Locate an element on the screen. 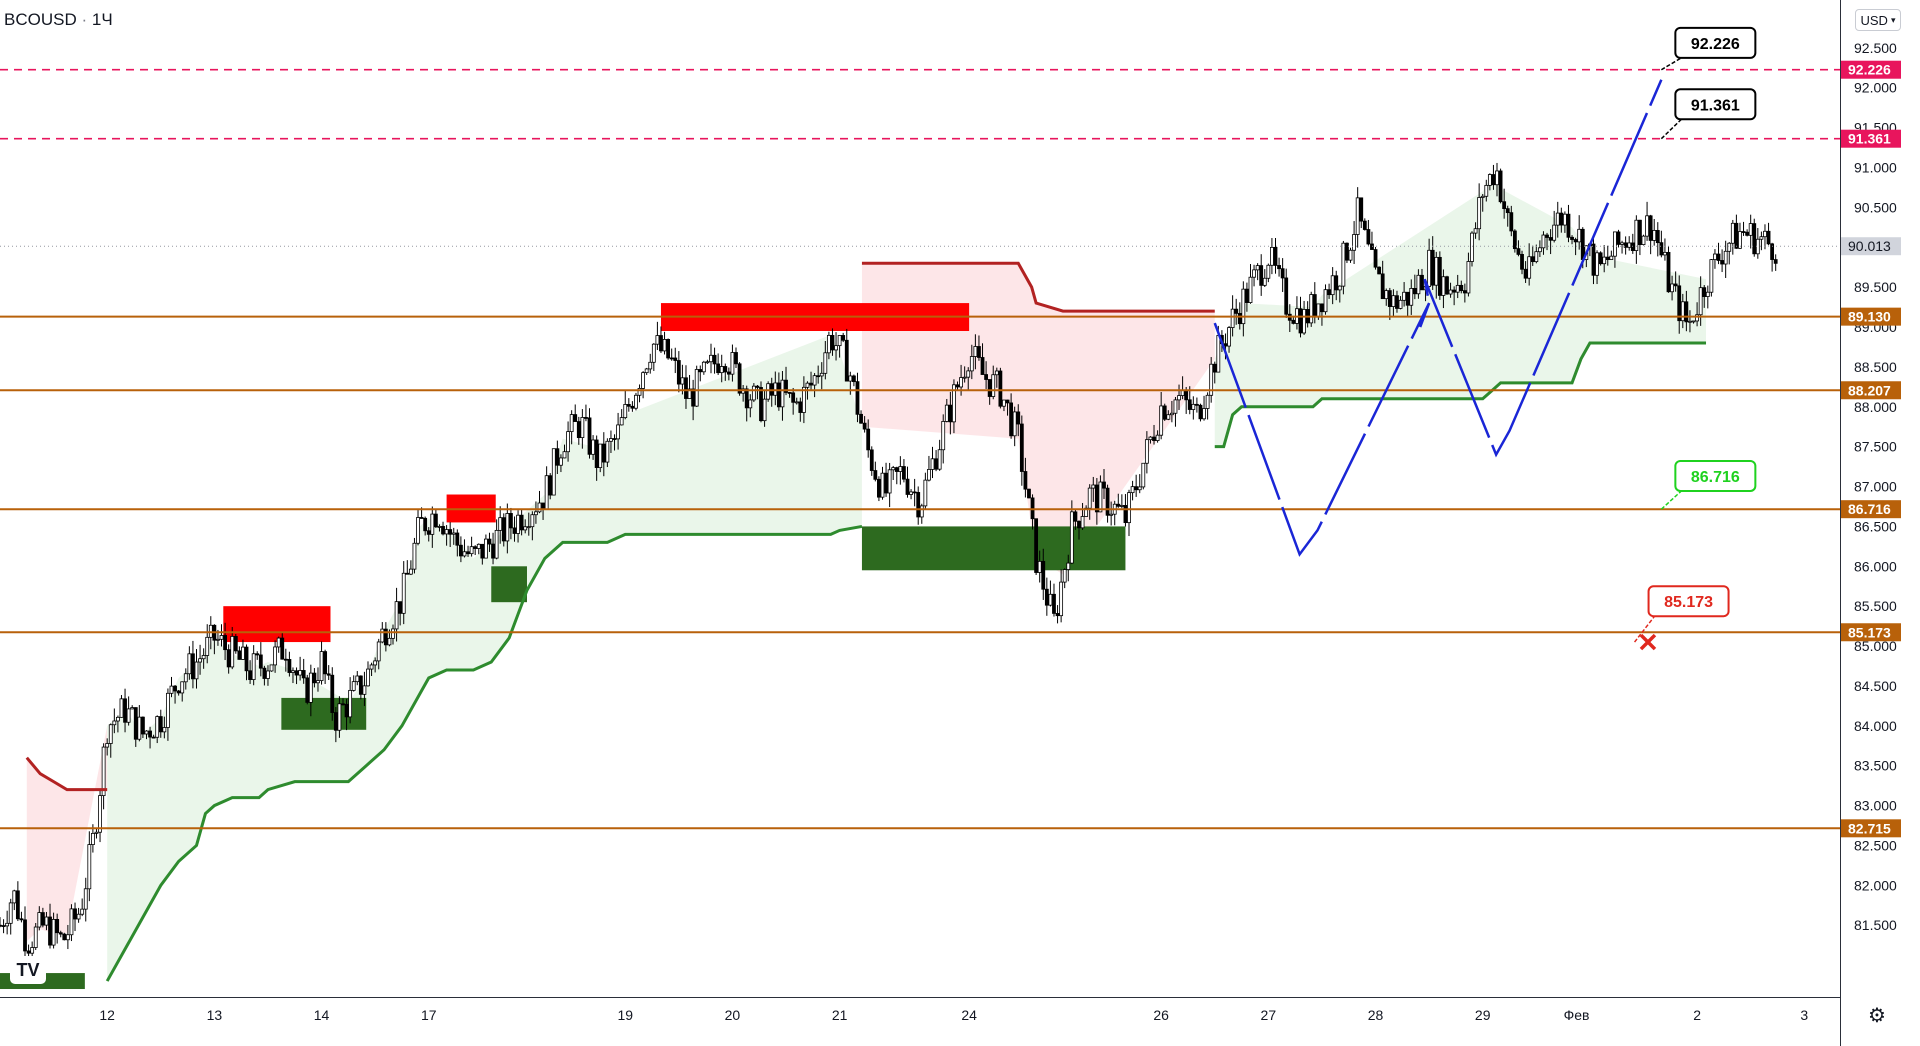  price-badge-text: 91.361 is located at coordinates (1869, 139).